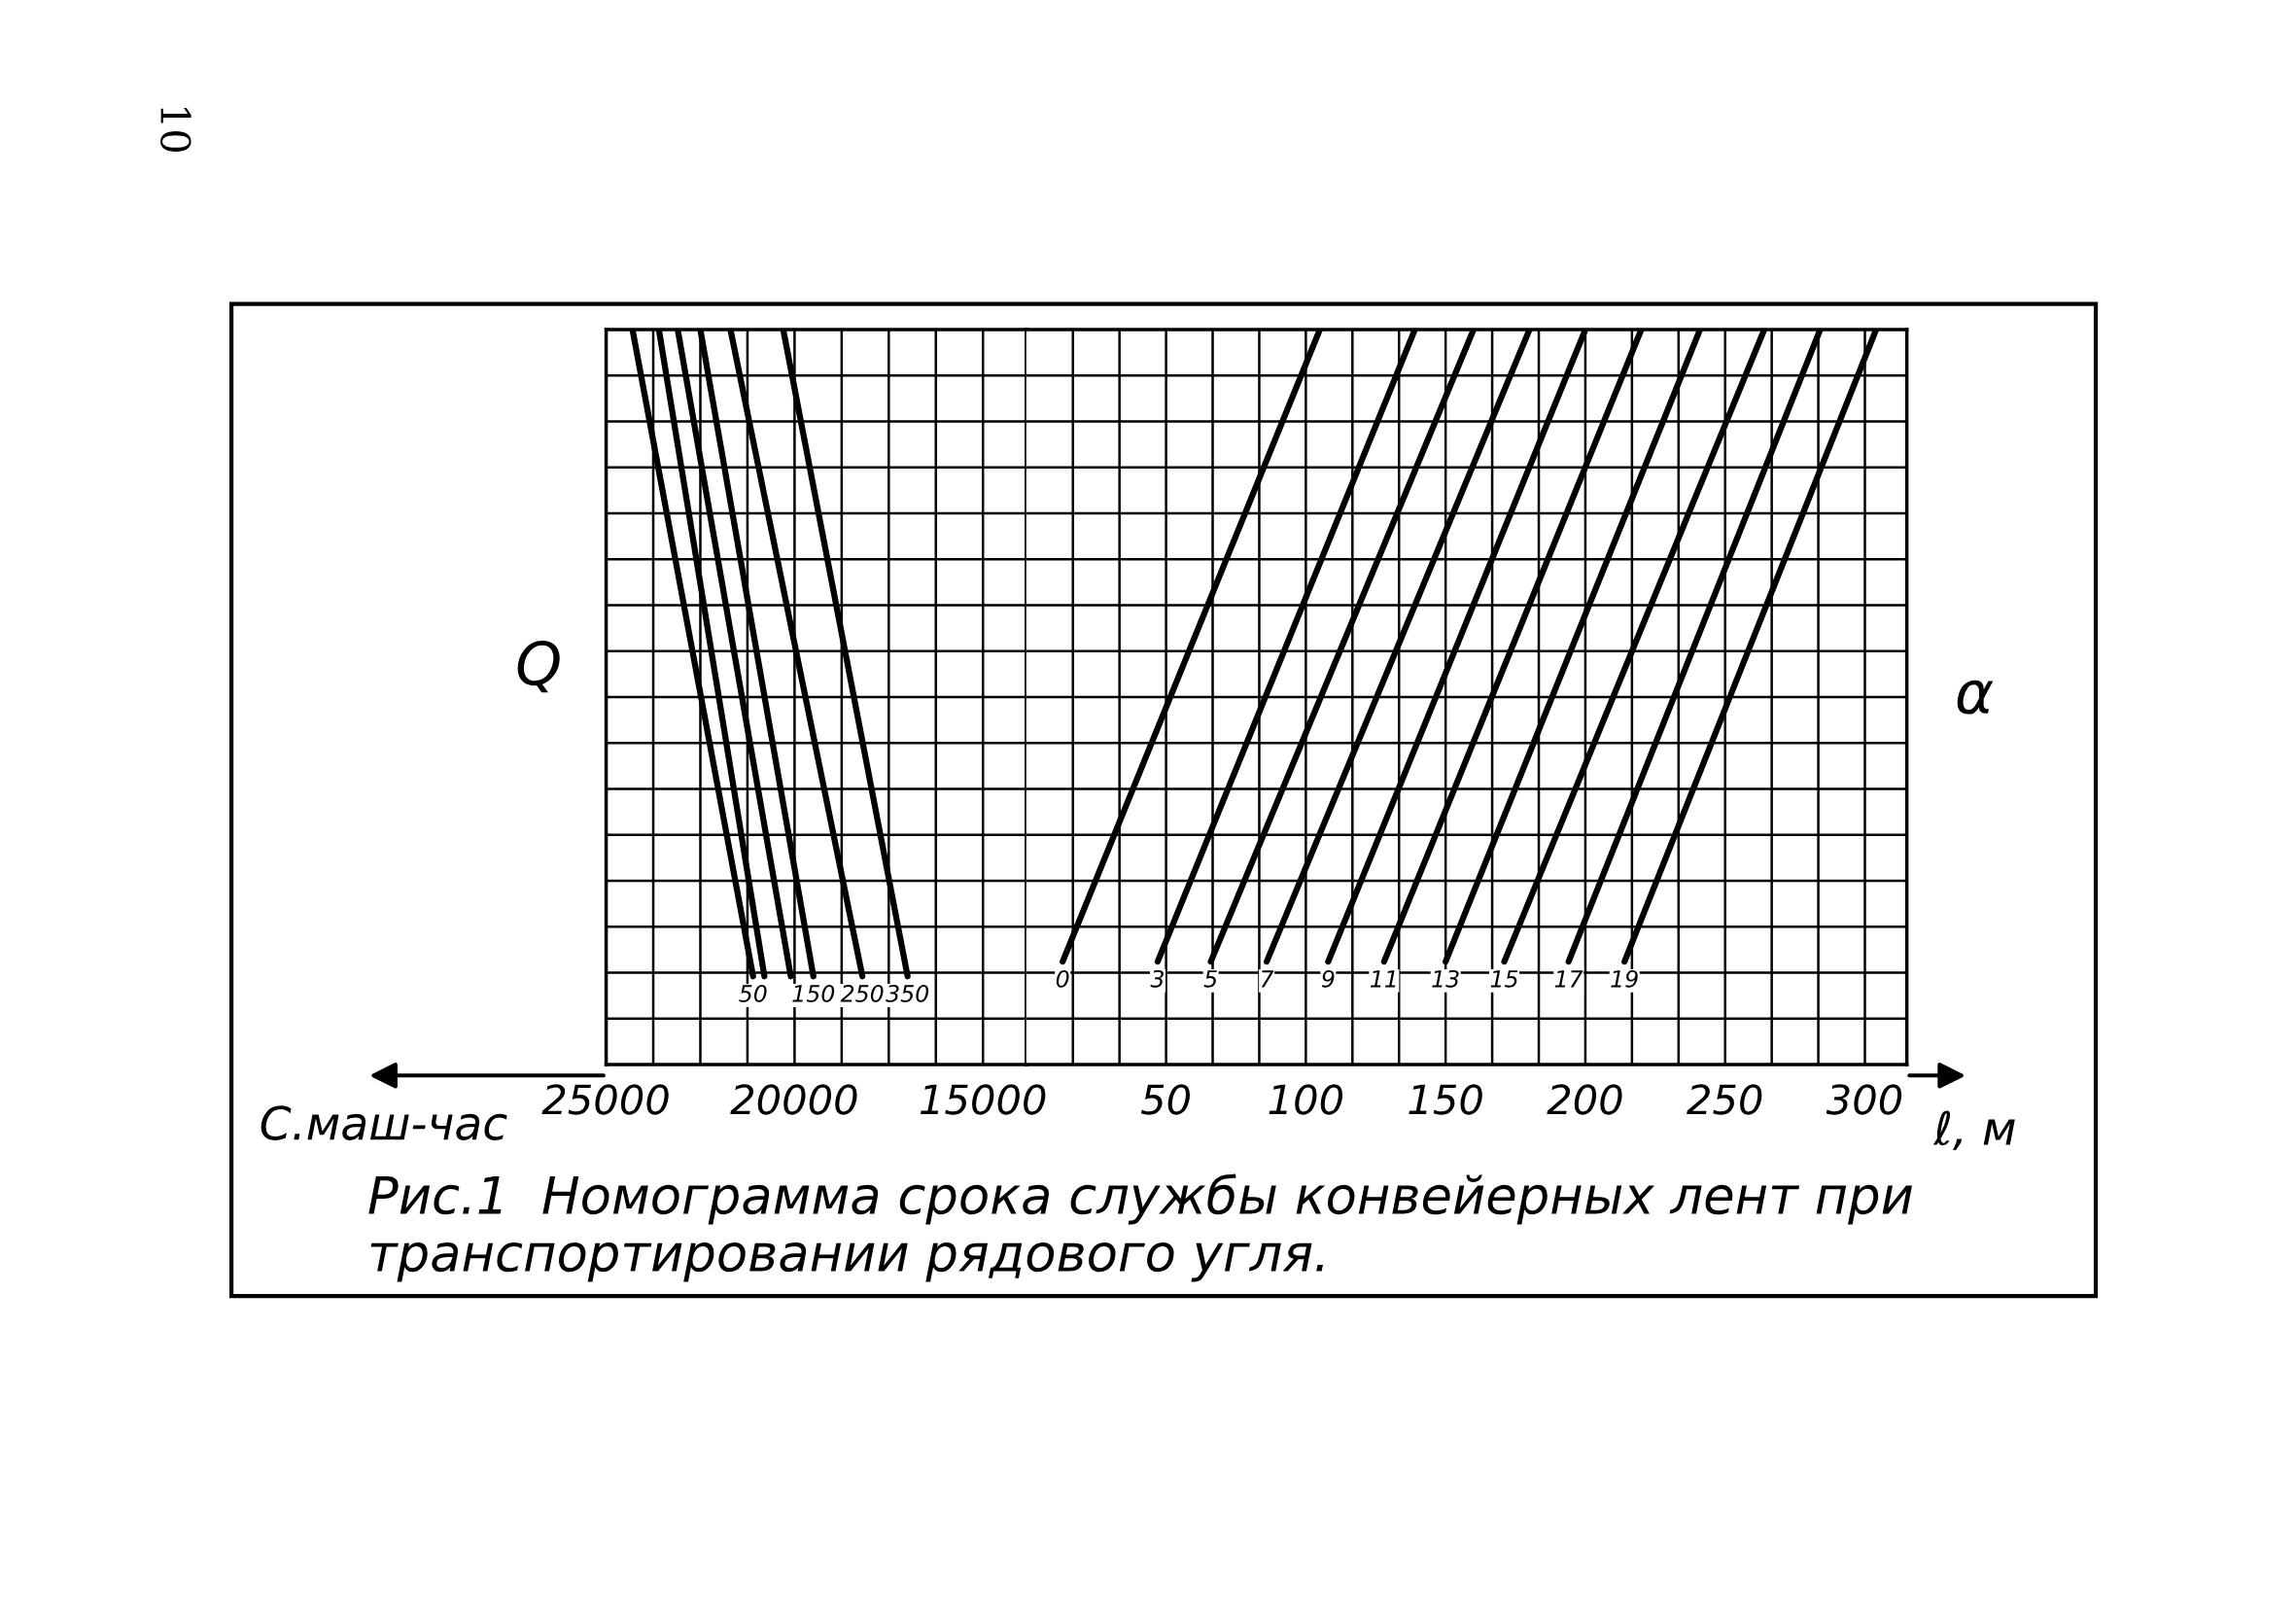  What do you see at coordinates (1157, 978) in the screenshot?
I see `series-label: 3` at bounding box center [1157, 978].